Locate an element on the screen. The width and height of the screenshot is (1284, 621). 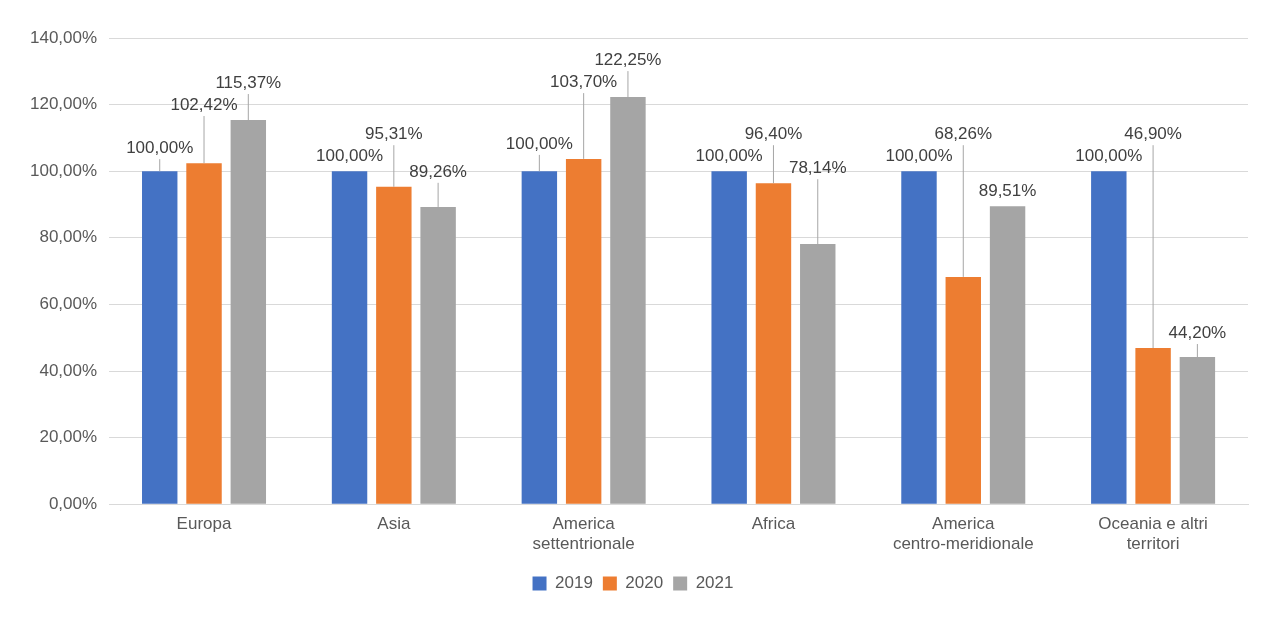
x-tick-label: Africa is located at coordinates (773, 524).